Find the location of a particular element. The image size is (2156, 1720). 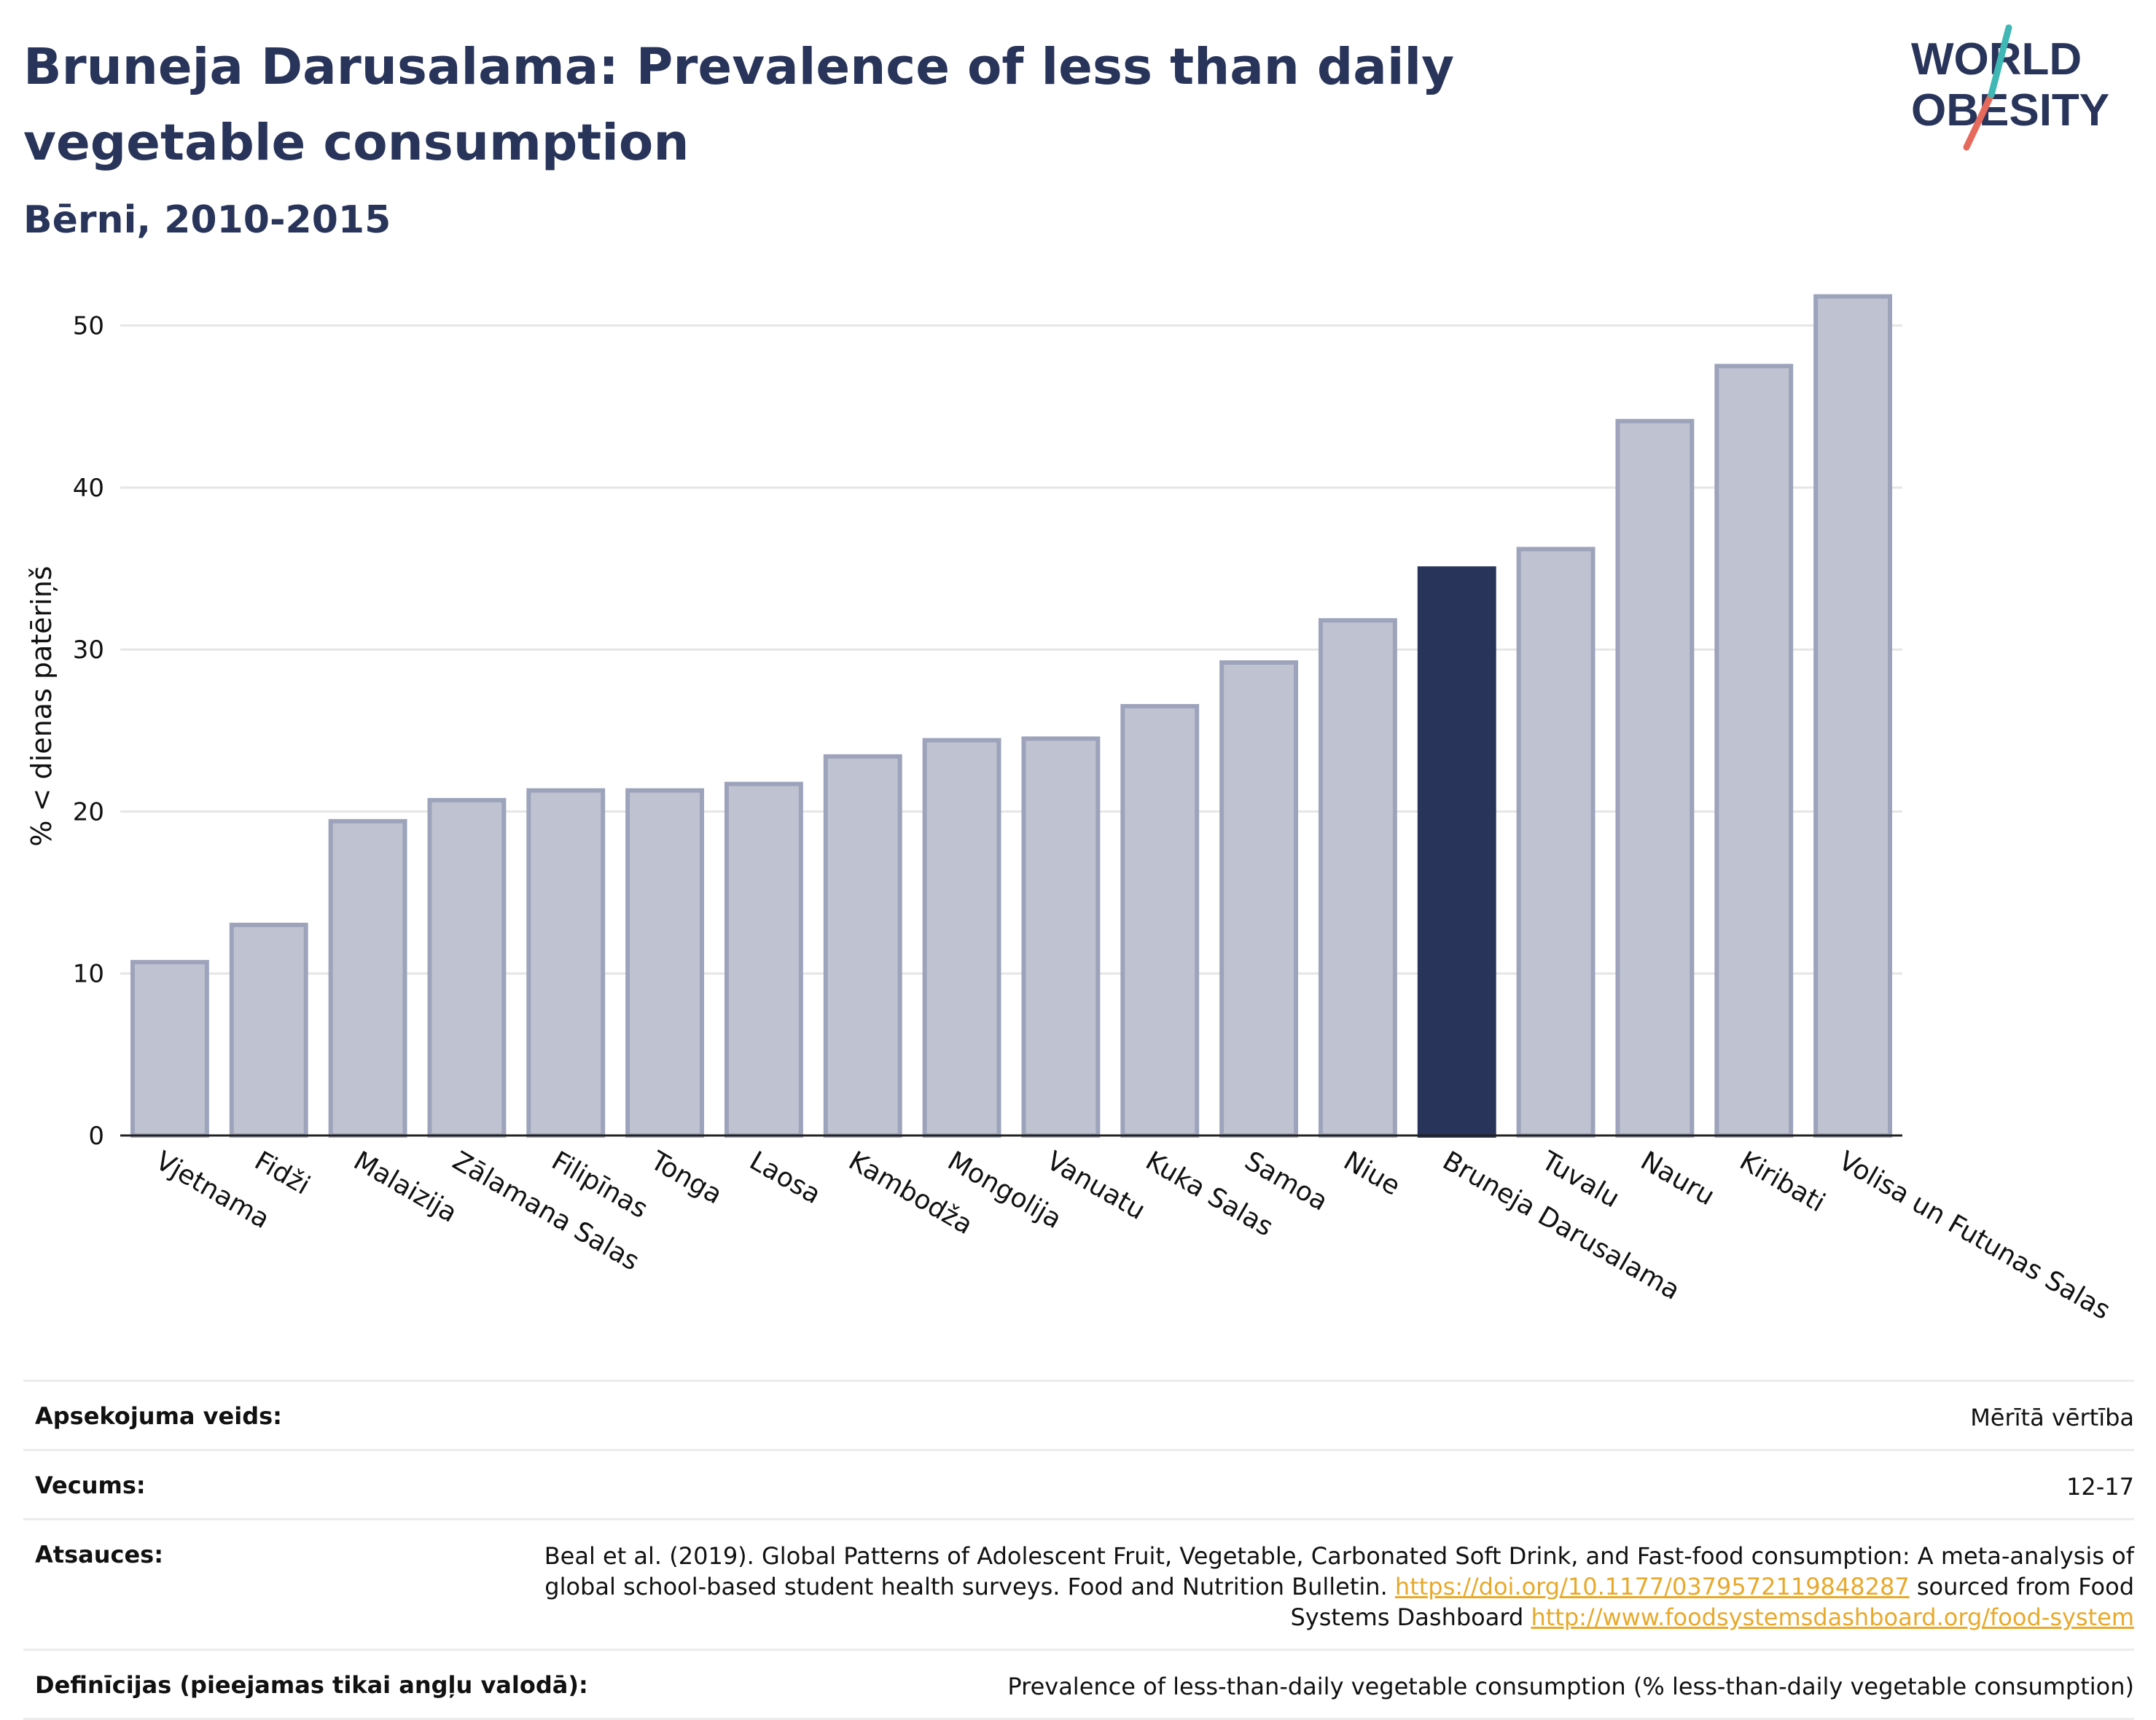

x-tick-label: Fidži is located at coordinates (282, 1173).